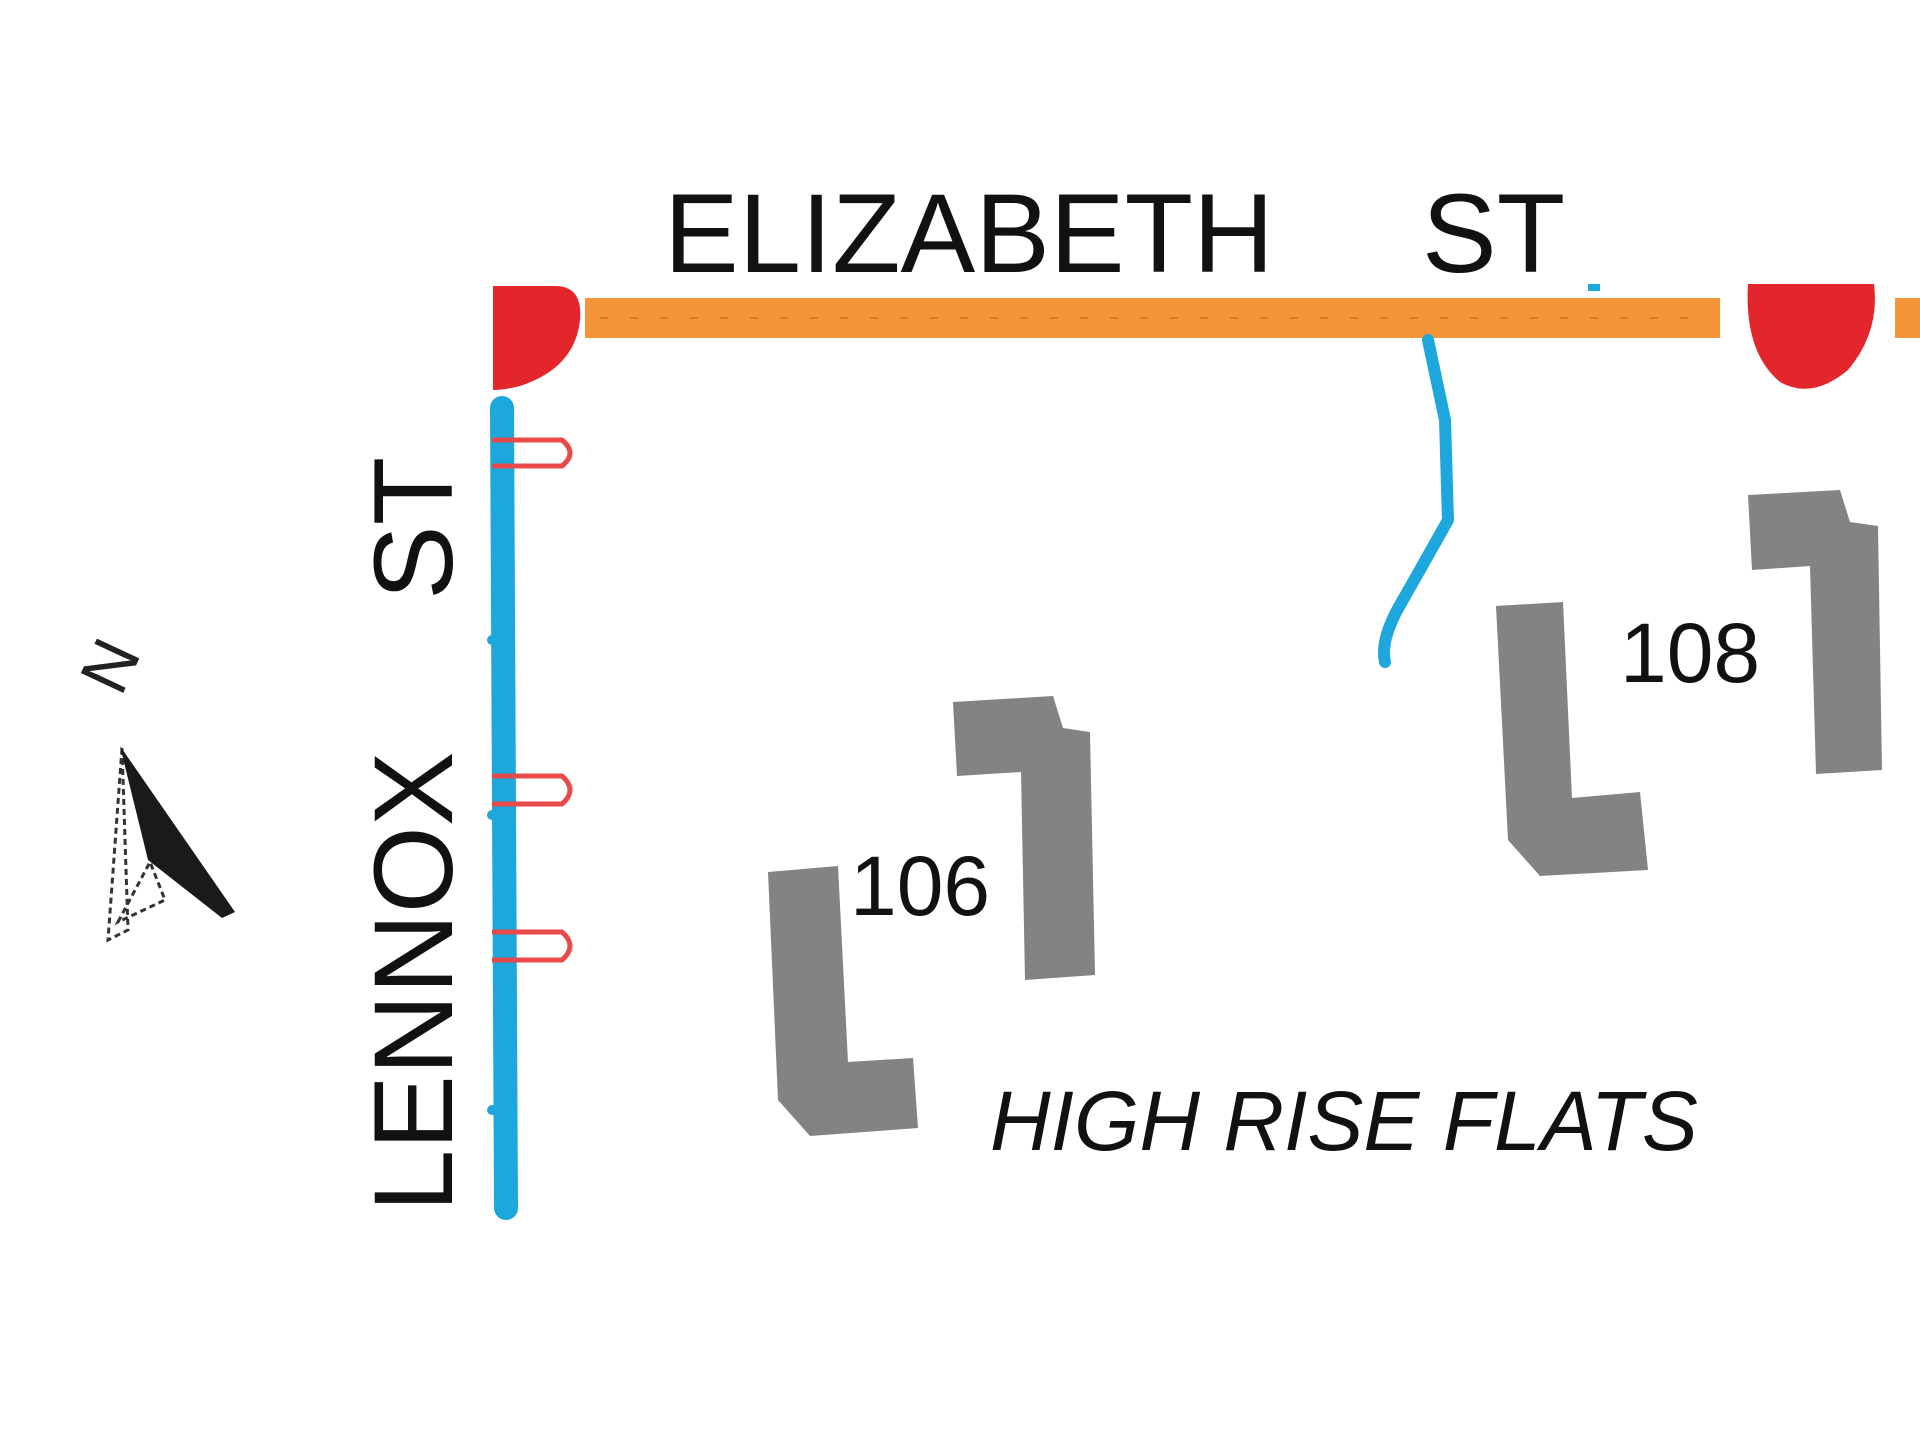 The image size is (1920, 1446). What do you see at coordinates (1907, 318) in the screenshot?
I see `elizabeth-street-segment-east` at bounding box center [1907, 318].